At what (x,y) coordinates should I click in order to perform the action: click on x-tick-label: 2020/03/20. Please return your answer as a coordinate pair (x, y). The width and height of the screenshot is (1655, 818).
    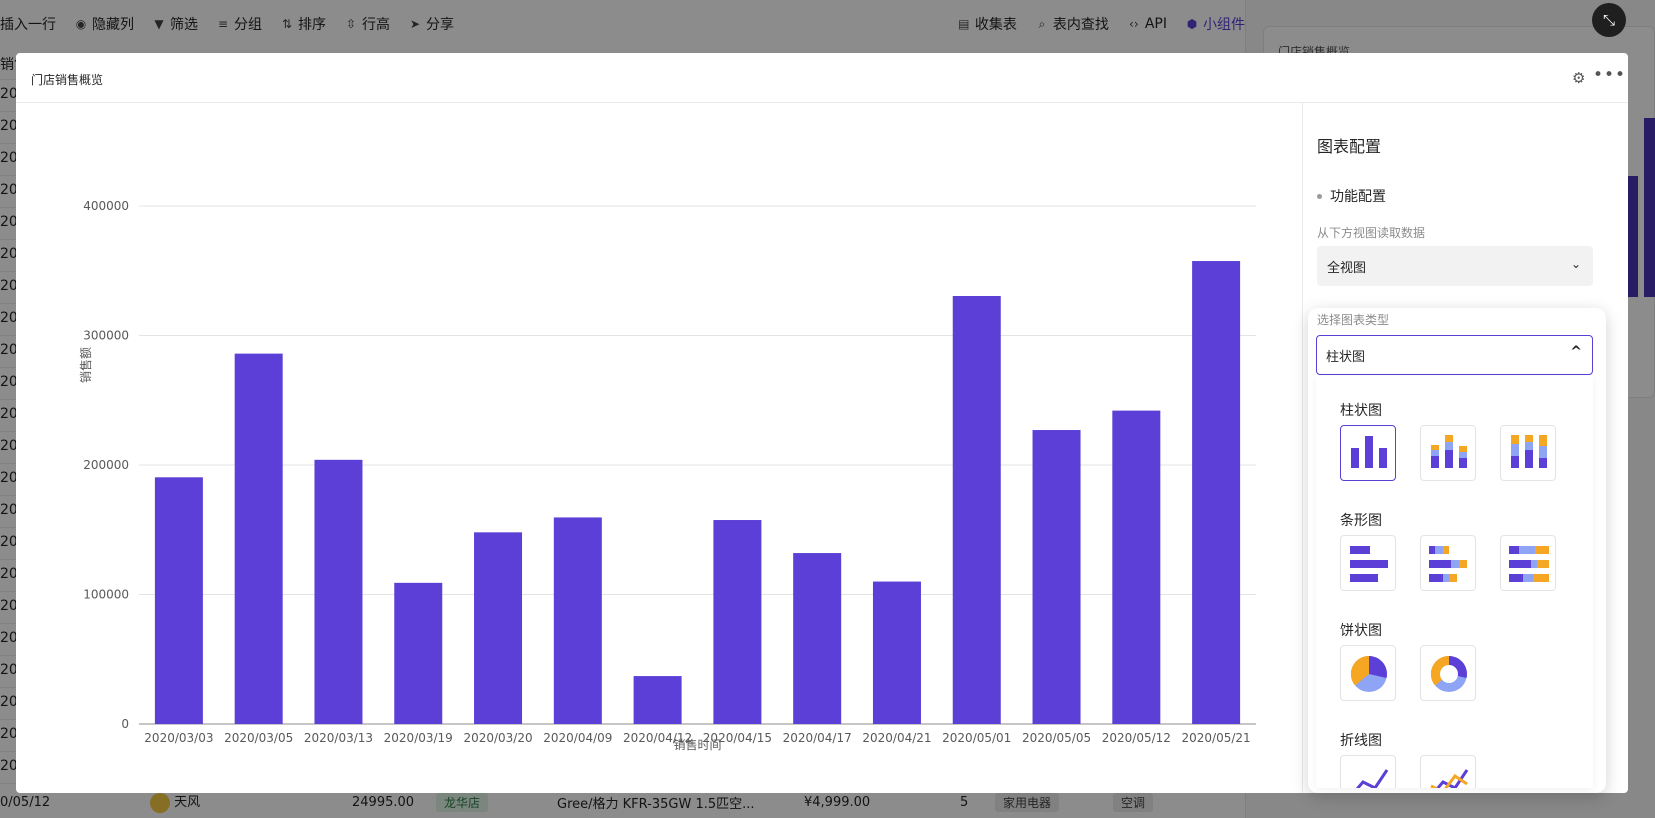
    Looking at the image, I should click on (497, 738).